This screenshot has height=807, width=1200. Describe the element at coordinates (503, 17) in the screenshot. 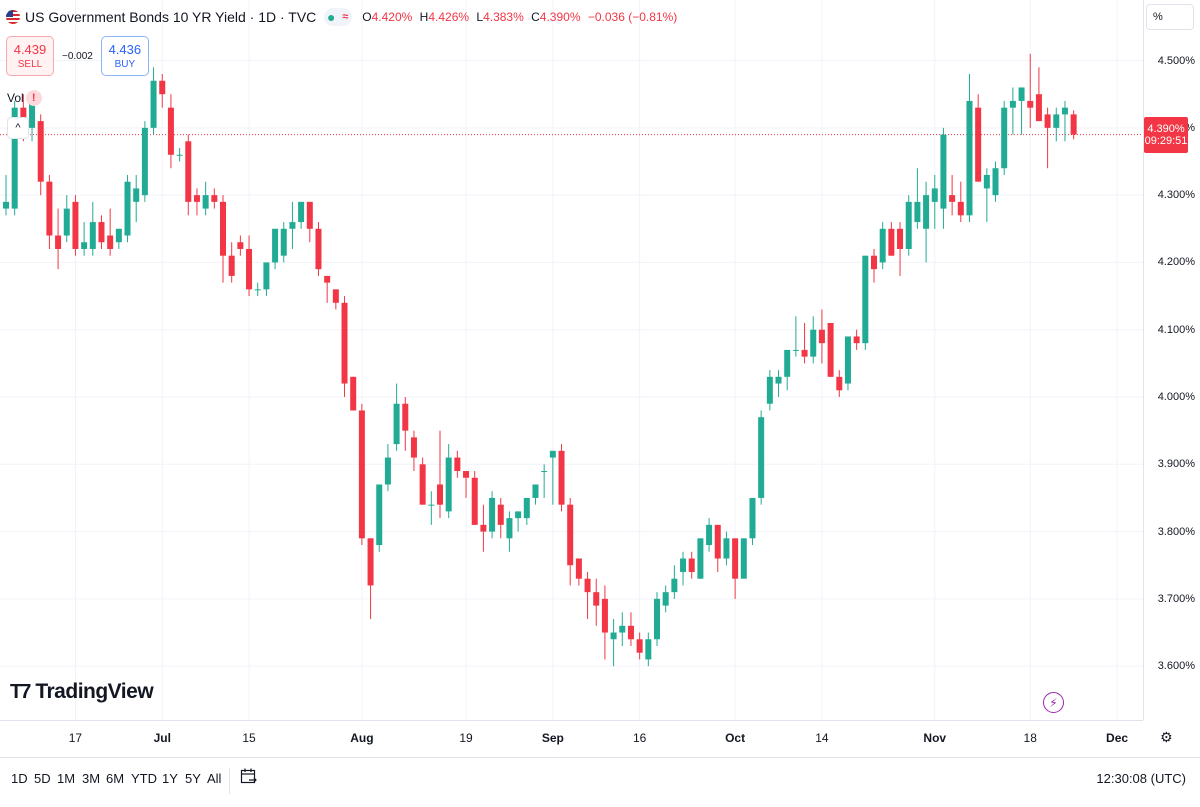

I see `low-value: 4.383%` at that location.